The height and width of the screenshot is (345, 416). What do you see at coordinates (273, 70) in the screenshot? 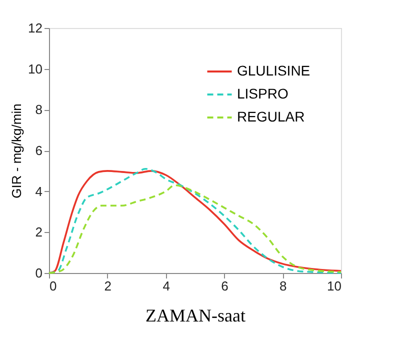
I see `legend-label: GLULISINE` at bounding box center [273, 70].